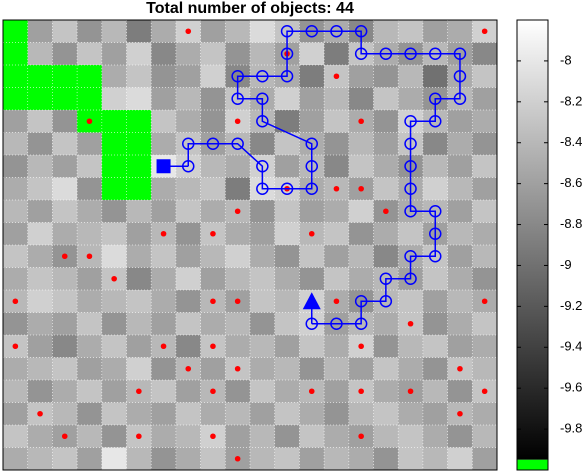 This screenshot has width=586, height=472. What do you see at coordinates (532, 464) in the screenshot?
I see `colorbar-obstacle` at bounding box center [532, 464].